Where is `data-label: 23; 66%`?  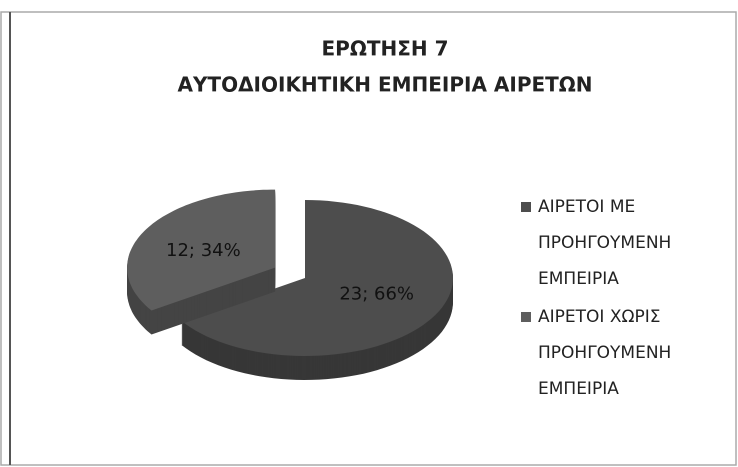 data-label: 23; 66% is located at coordinates (376, 294).